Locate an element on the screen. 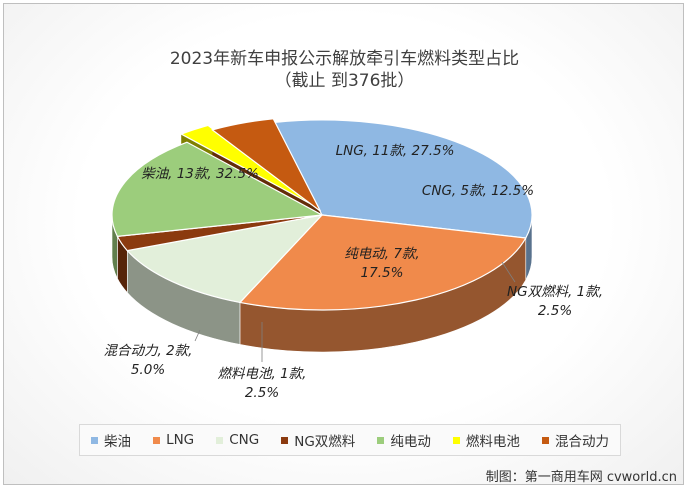 Image resolution: width=689 pixels, height=489 pixels. pie-slice-纯电动 is located at coordinates (217, 189).